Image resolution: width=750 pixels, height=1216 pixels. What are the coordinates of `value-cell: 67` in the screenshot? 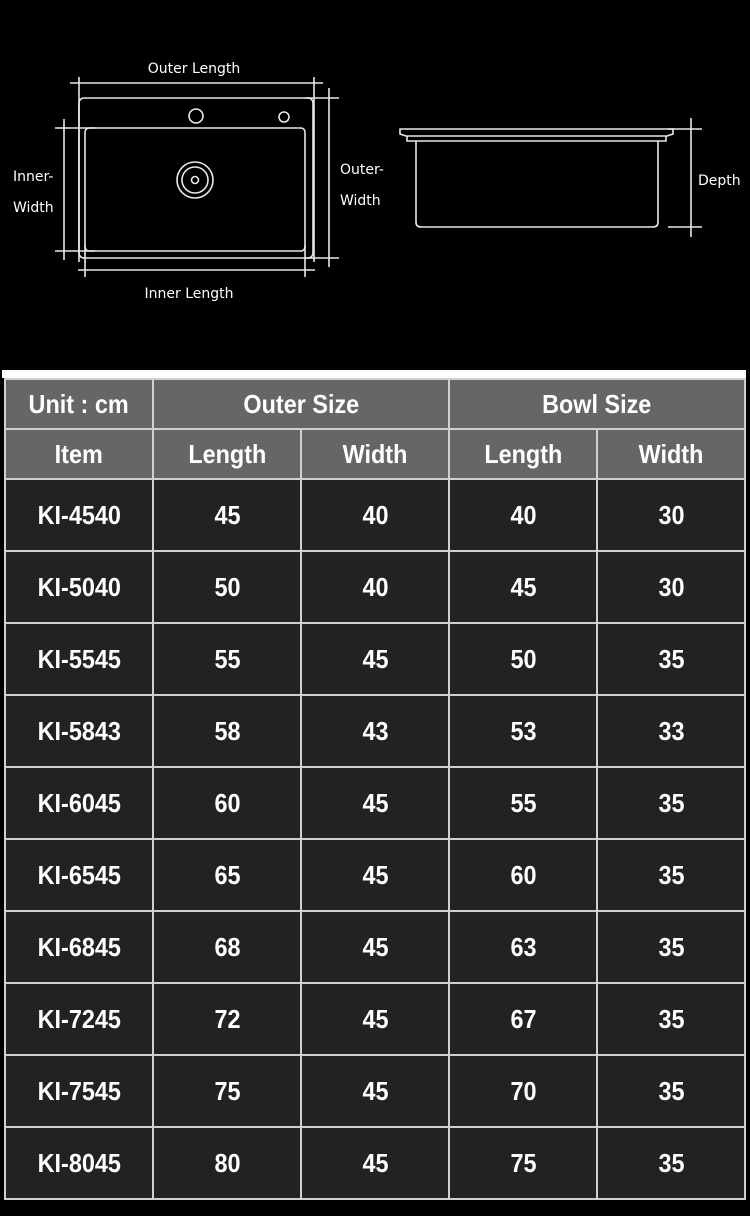 It's located at (523, 1019).